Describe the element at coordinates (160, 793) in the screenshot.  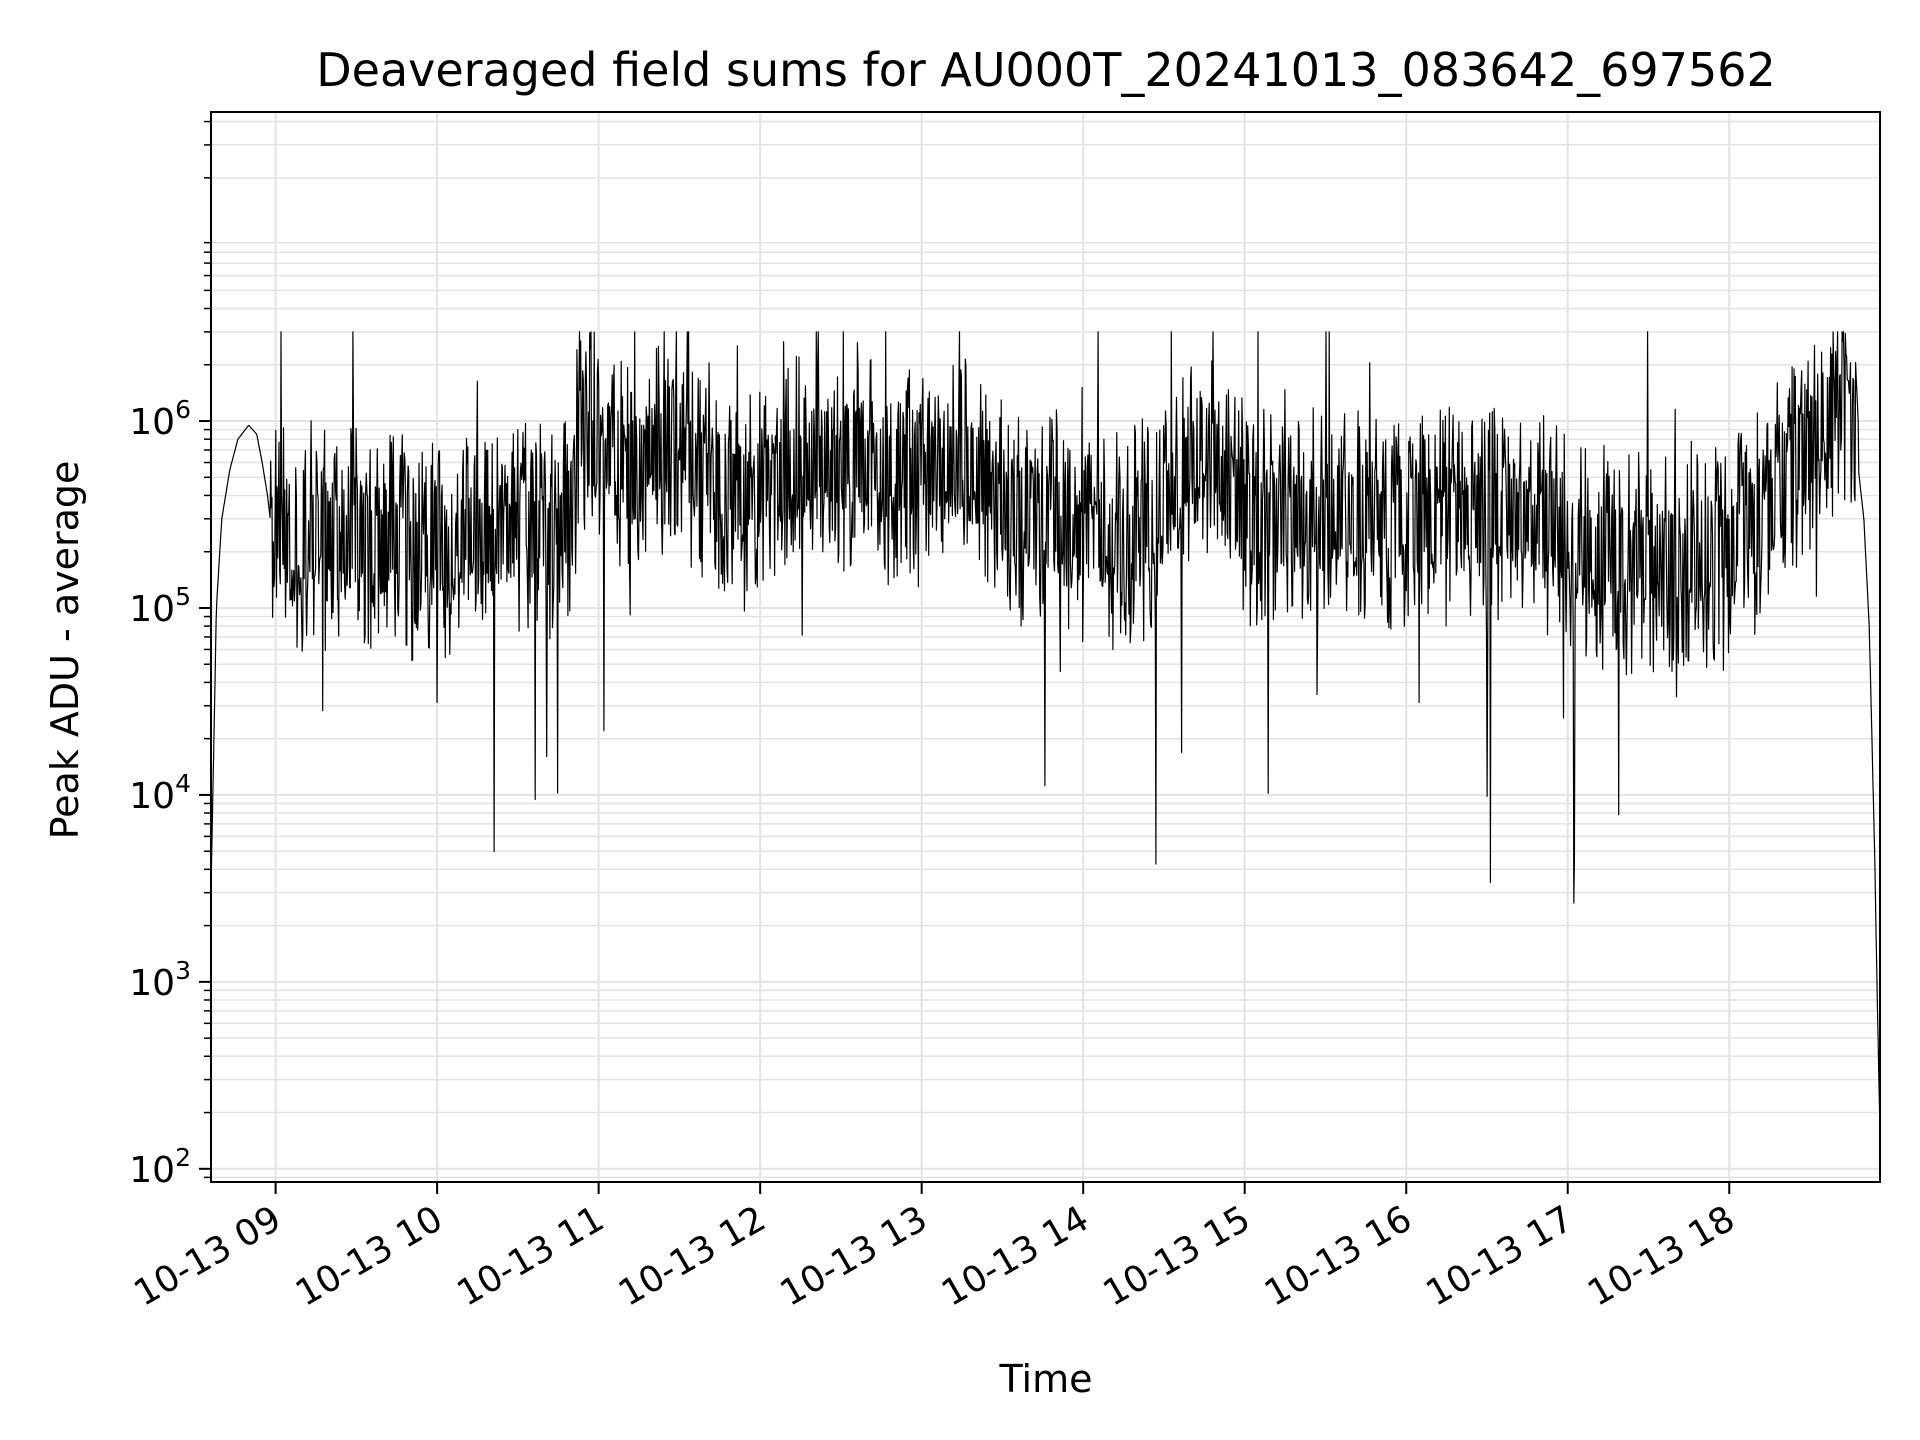
I see `y-tick-label: 10⁴` at that location.